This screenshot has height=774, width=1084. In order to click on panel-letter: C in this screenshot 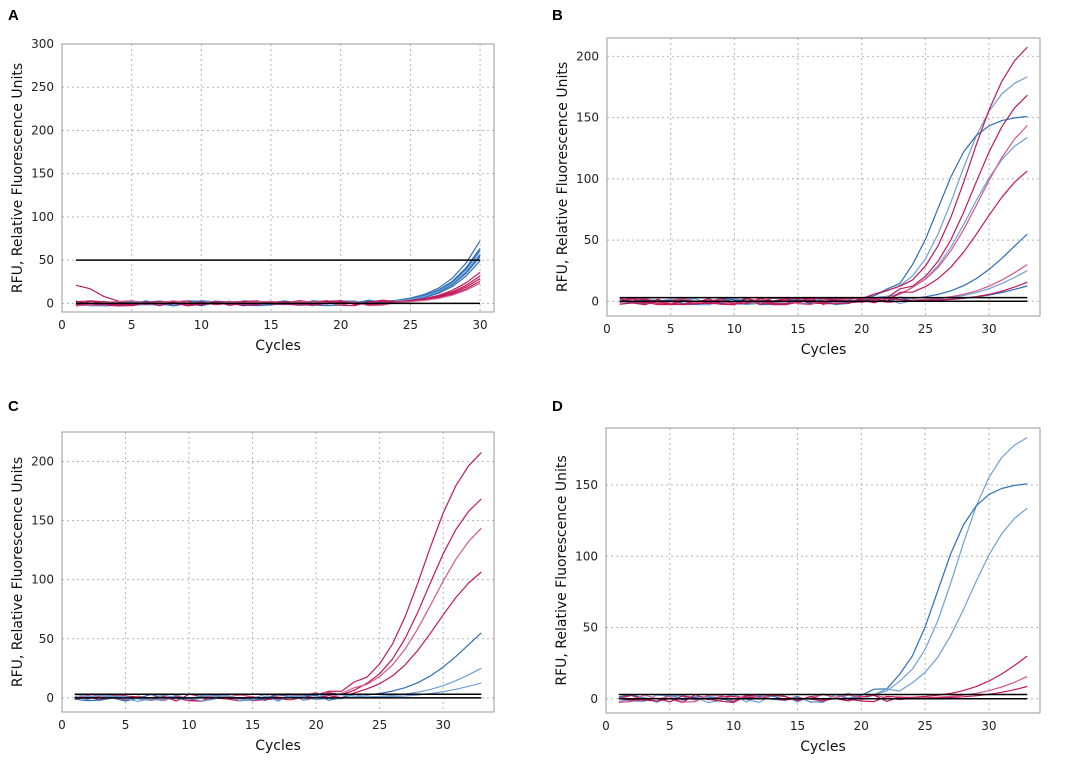, I will do `click(13, 406)`.